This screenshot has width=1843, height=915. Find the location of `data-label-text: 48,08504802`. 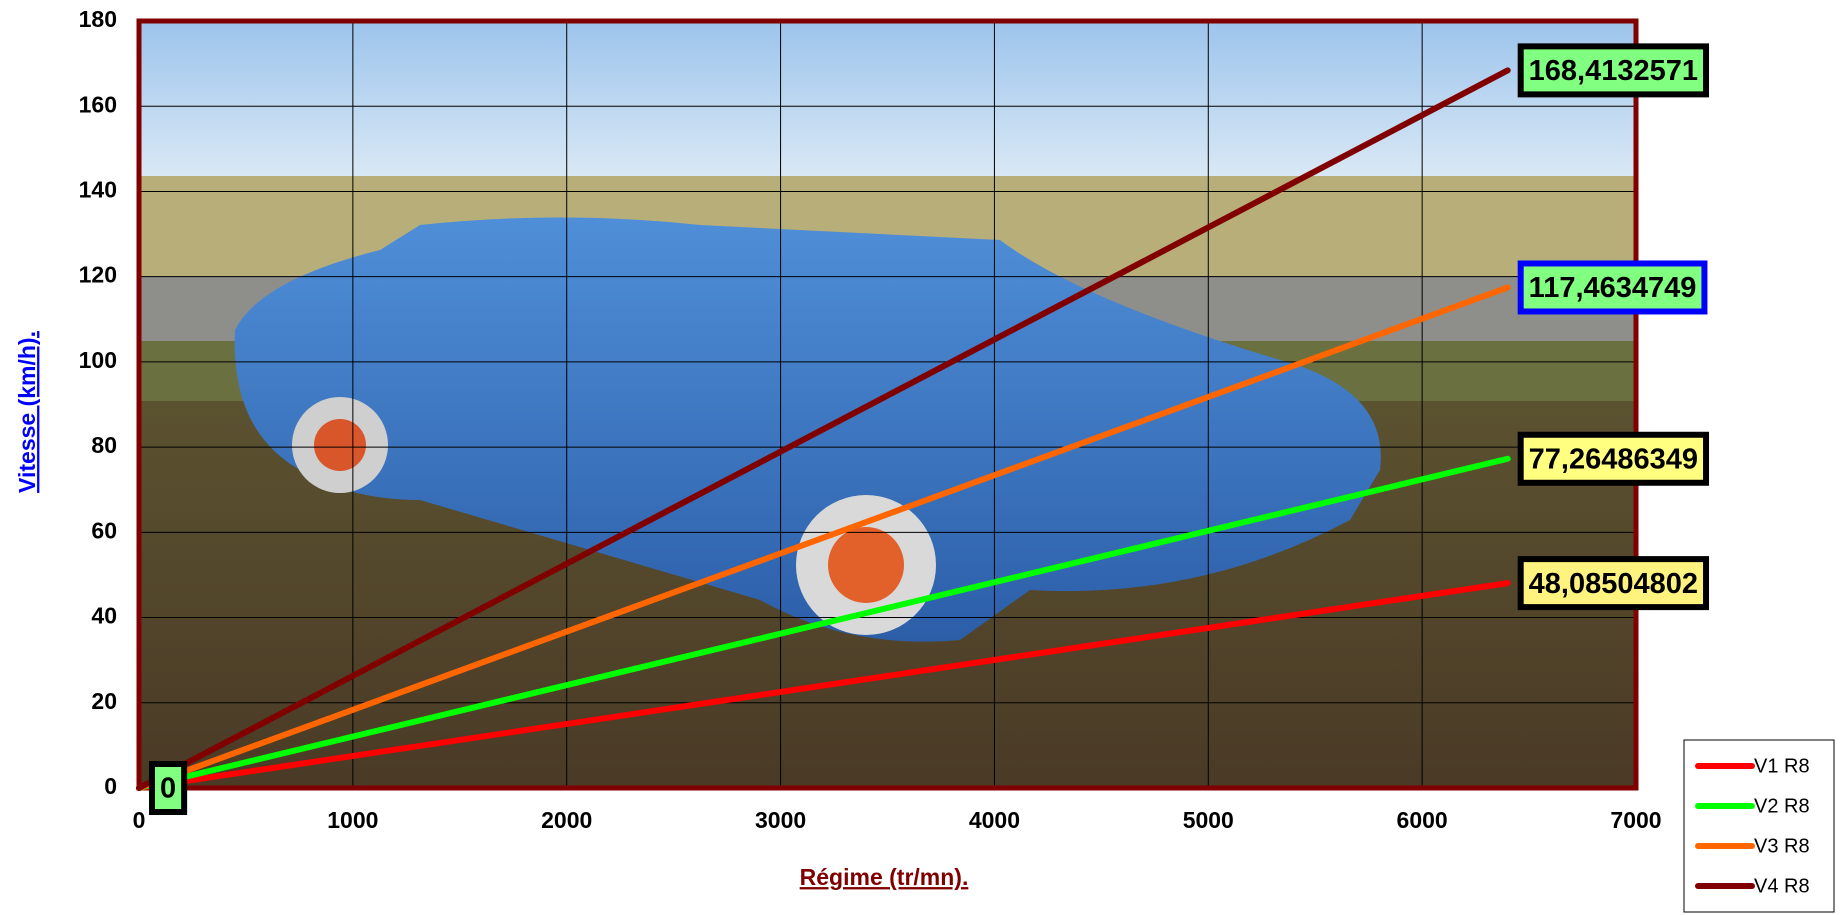

data-label-text: 48,08504802 is located at coordinates (1613, 584).